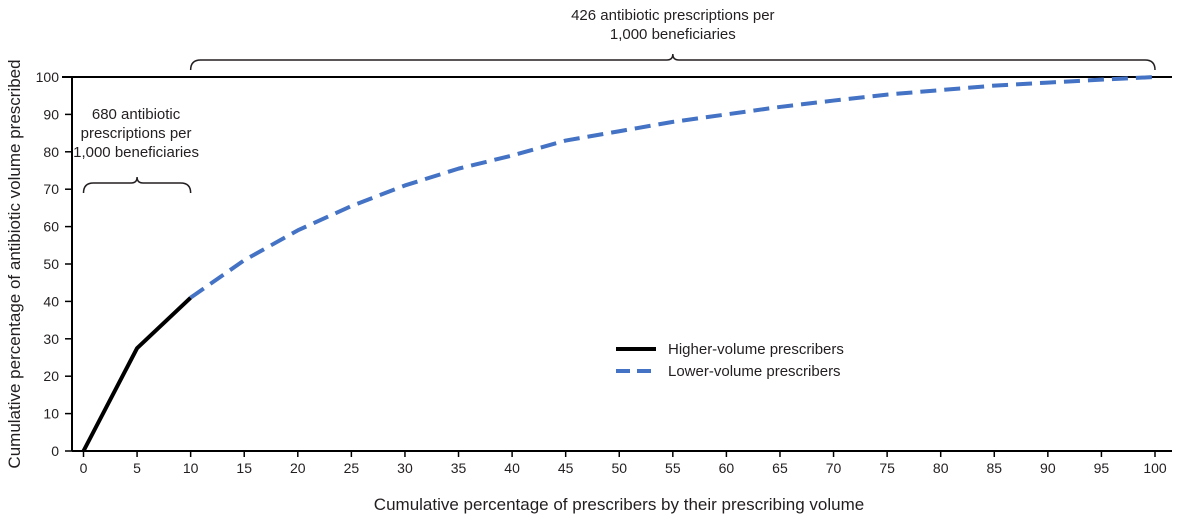 The height and width of the screenshot is (524, 1185). What do you see at coordinates (137, 185) in the screenshot?
I see `brace-higher-volume` at bounding box center [137, 185].